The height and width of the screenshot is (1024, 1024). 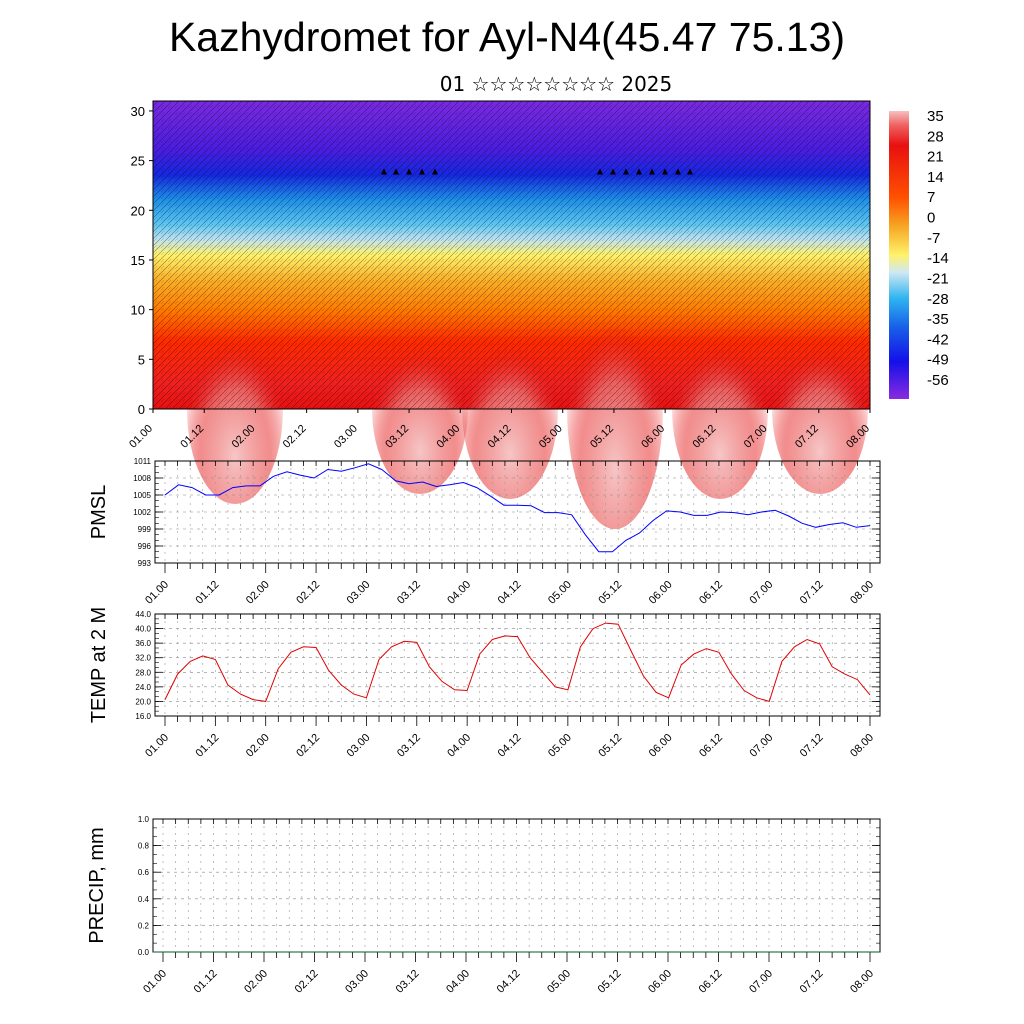 I want to click on y-tick-label: 24.0, so click(x=143, y=687).